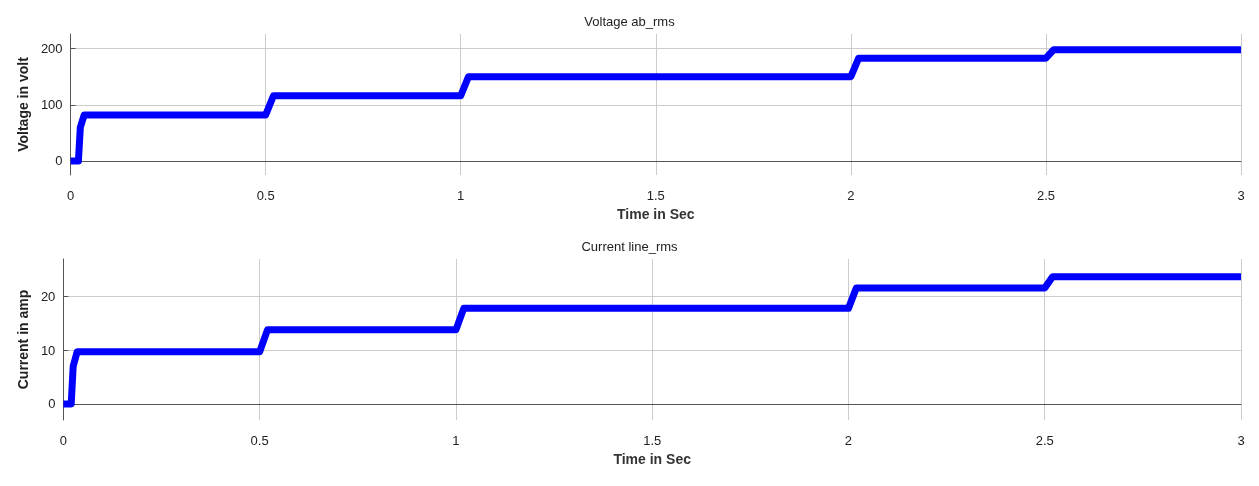 This screenshot has width=1259, height=486. Describe the element at coordinates (630, 246) in the screenshot. I see `chart-title: Current line_rms` at that location.